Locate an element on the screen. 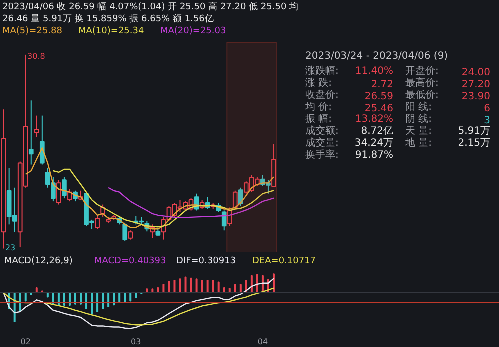 The width and height of the screenshot is (499, 347). text: 涨跌幅: is located at coordinates (322, 71).